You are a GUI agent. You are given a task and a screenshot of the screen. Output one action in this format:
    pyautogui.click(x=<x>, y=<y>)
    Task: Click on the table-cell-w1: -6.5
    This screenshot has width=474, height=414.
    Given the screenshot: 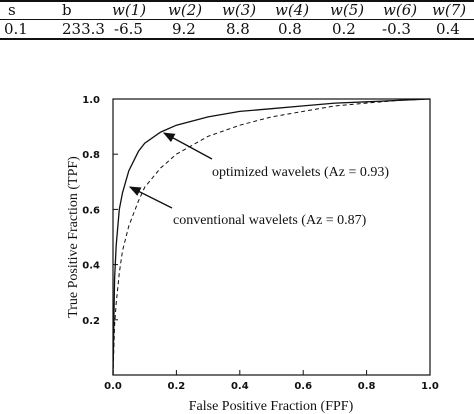 What is the action you would take?
    pyautogui.click(x=128, y=29)
    